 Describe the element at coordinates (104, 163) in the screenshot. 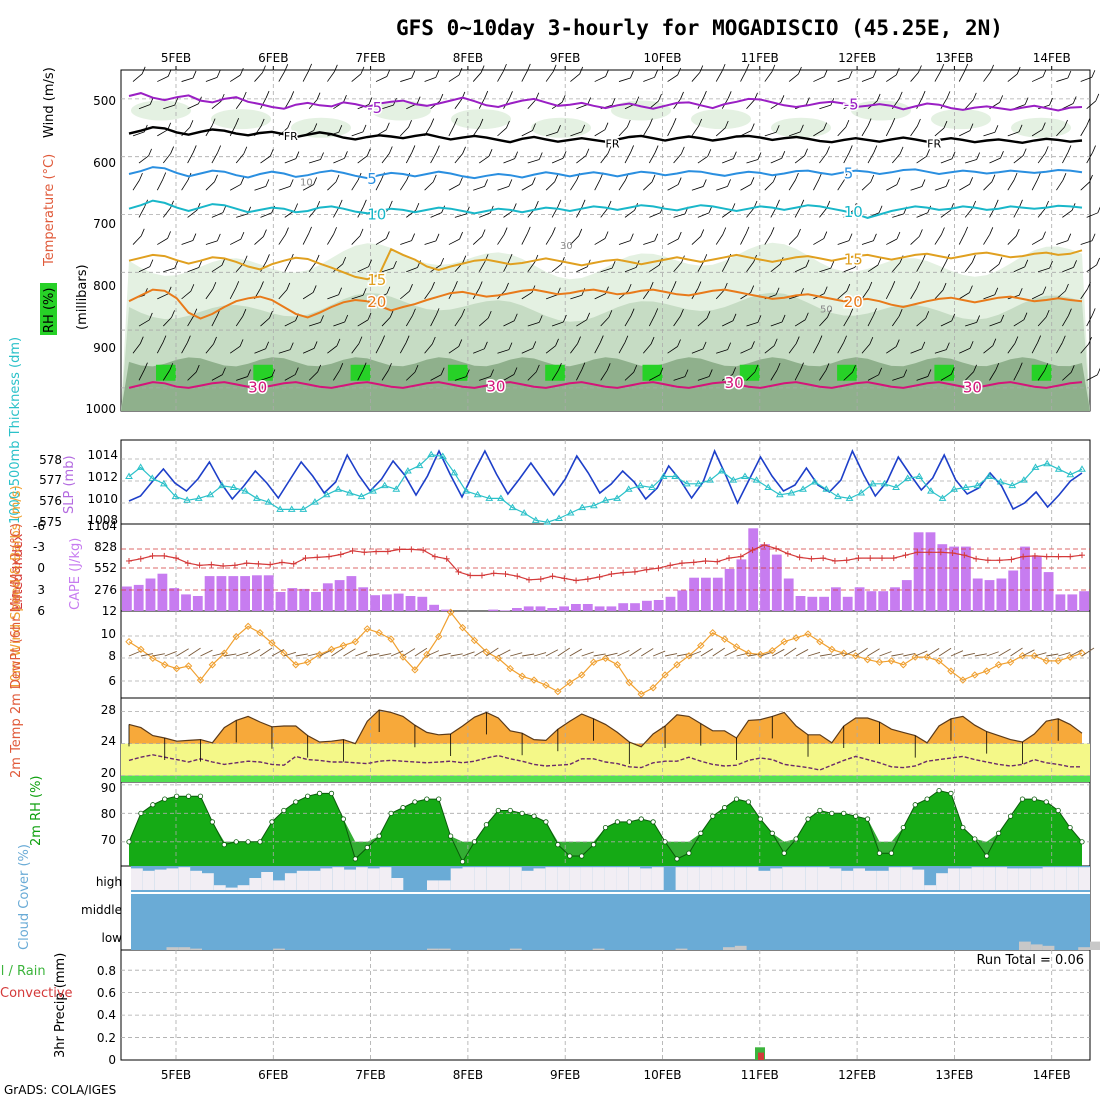

I see `pressure-tick-600: 600` at that location.